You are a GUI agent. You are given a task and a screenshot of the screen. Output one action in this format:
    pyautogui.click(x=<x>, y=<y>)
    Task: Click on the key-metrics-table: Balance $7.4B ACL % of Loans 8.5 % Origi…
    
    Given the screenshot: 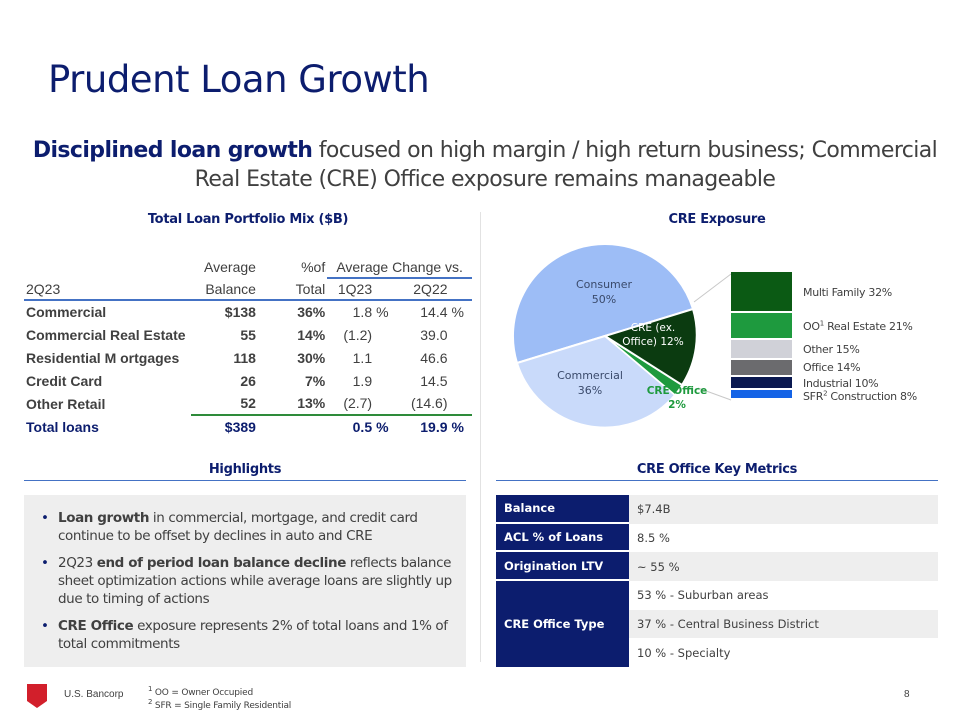 What is the action you would take?
    pyautogui.click(x=717, y=581)
    